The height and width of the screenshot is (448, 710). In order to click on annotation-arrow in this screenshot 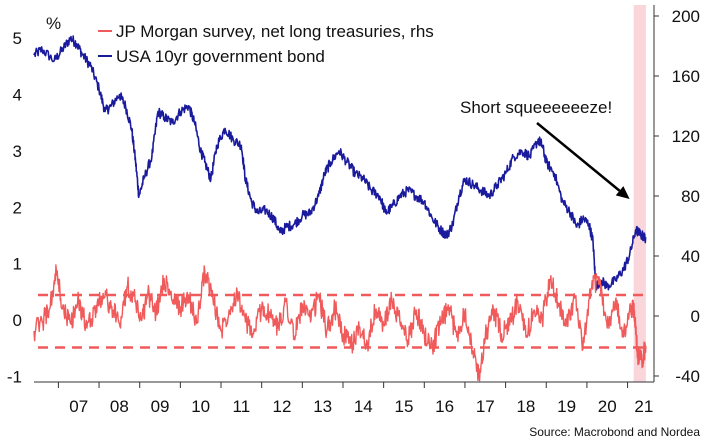, I will do `click(578, 157)`.